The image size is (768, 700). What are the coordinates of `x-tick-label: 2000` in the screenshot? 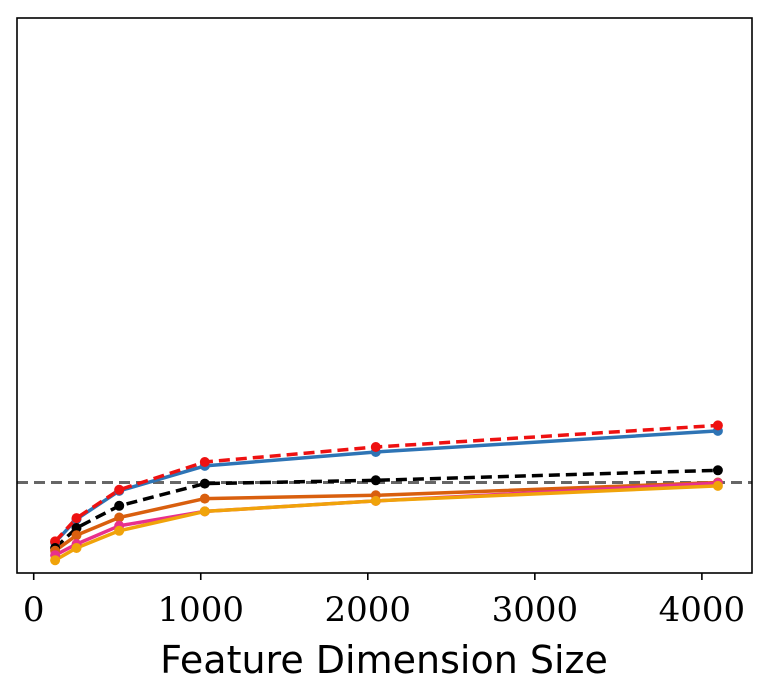 It's located at (368, 610).